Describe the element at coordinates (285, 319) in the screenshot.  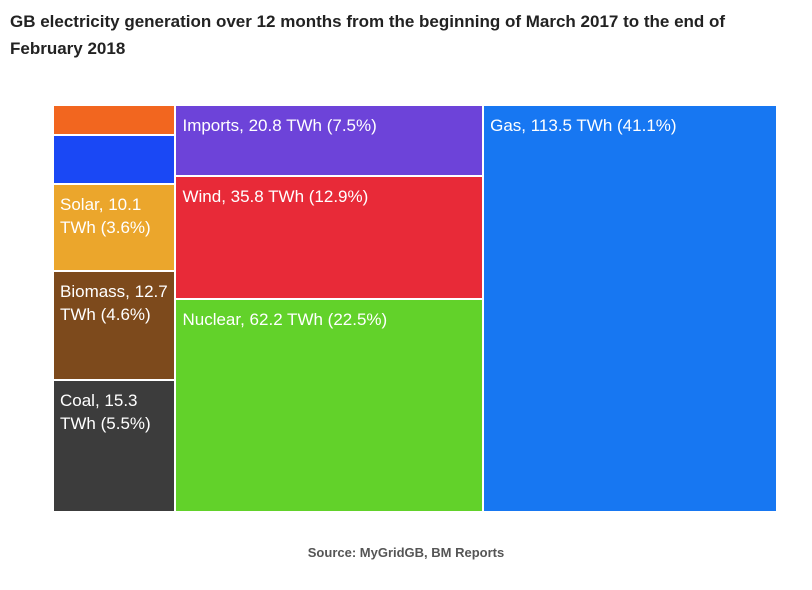
I see `treemap-label-nuclear: Nuclear, 62.2 TWh (22.5%)` at that location.